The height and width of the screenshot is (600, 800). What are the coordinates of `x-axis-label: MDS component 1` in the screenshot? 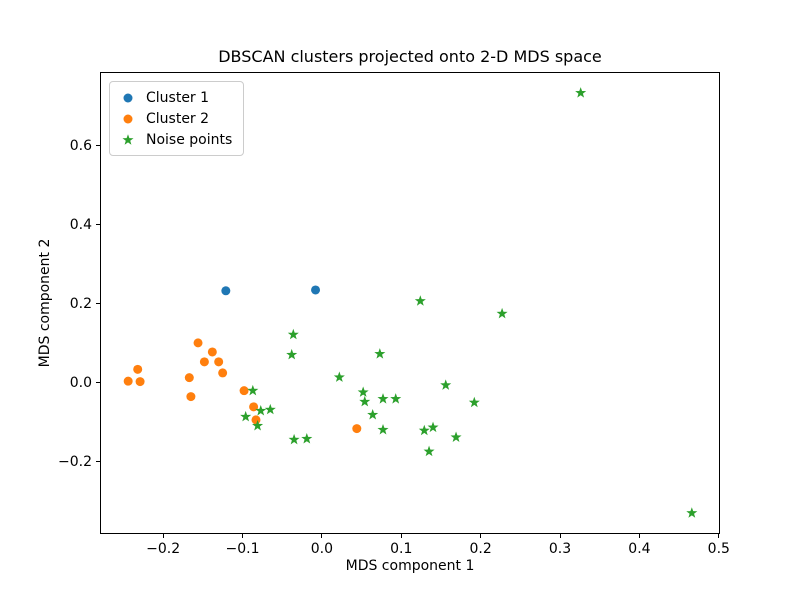 It's located at (410, 566).